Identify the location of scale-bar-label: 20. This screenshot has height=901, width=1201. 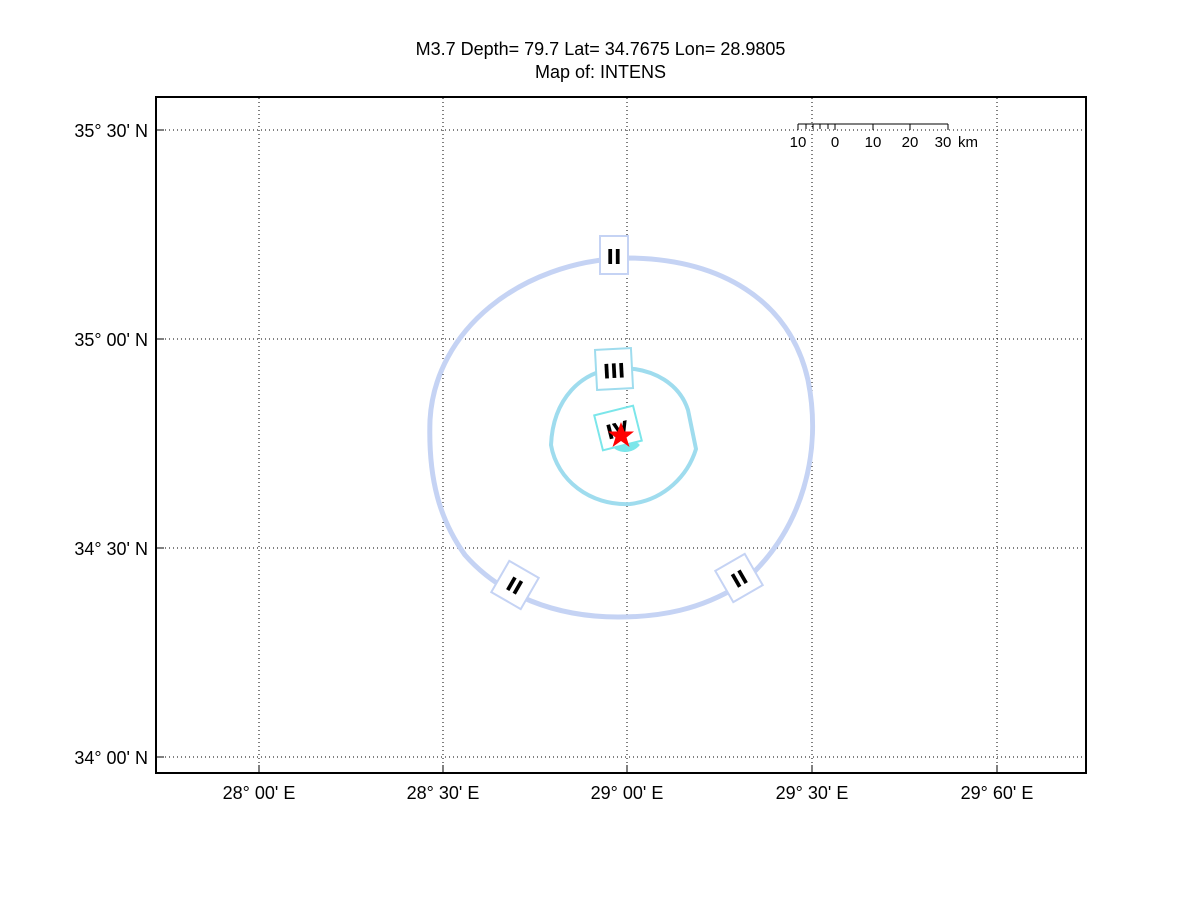
(910, 142).